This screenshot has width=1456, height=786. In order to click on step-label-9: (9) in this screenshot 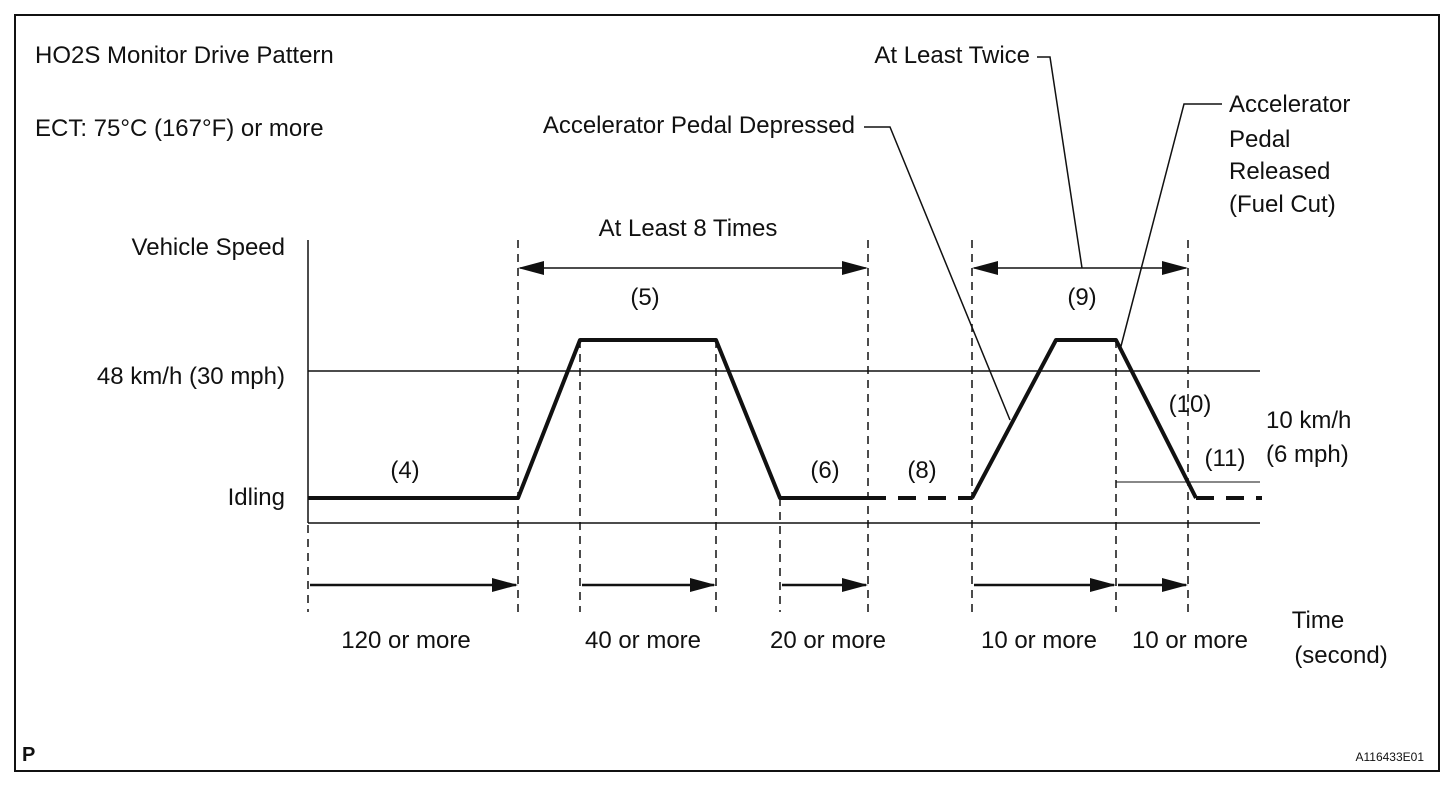, I will do `click(1081, 297)`.